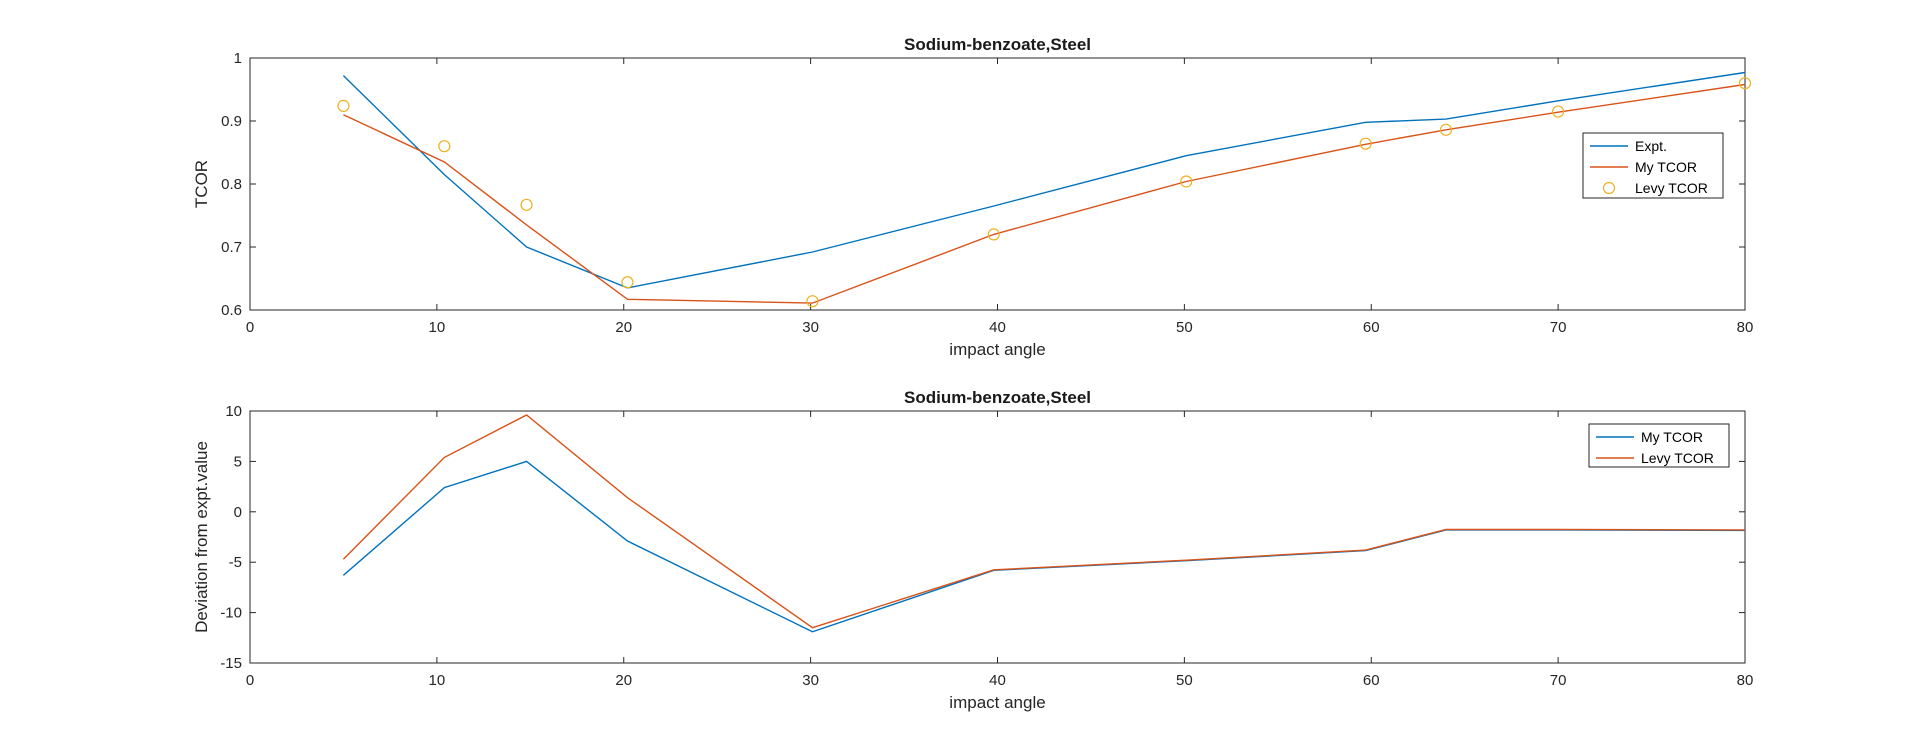  I want to click on y-tick-label: 10, so click(233, 411).